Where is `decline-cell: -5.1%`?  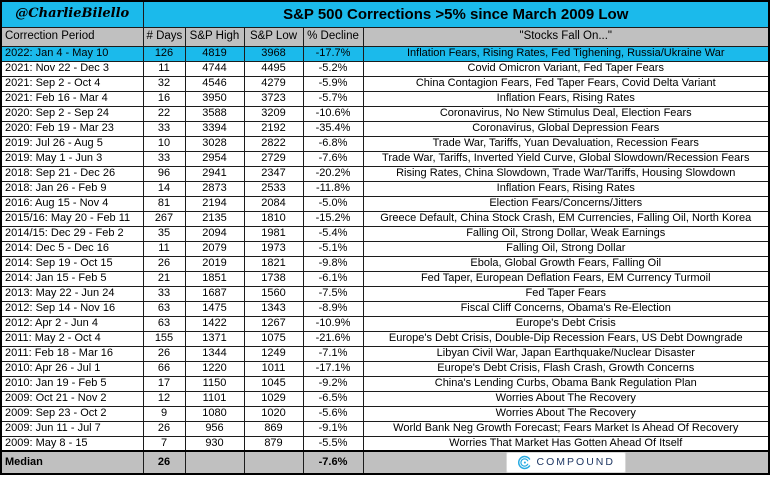
decline-cell: -5.1% is located at coordinates (333, 248).